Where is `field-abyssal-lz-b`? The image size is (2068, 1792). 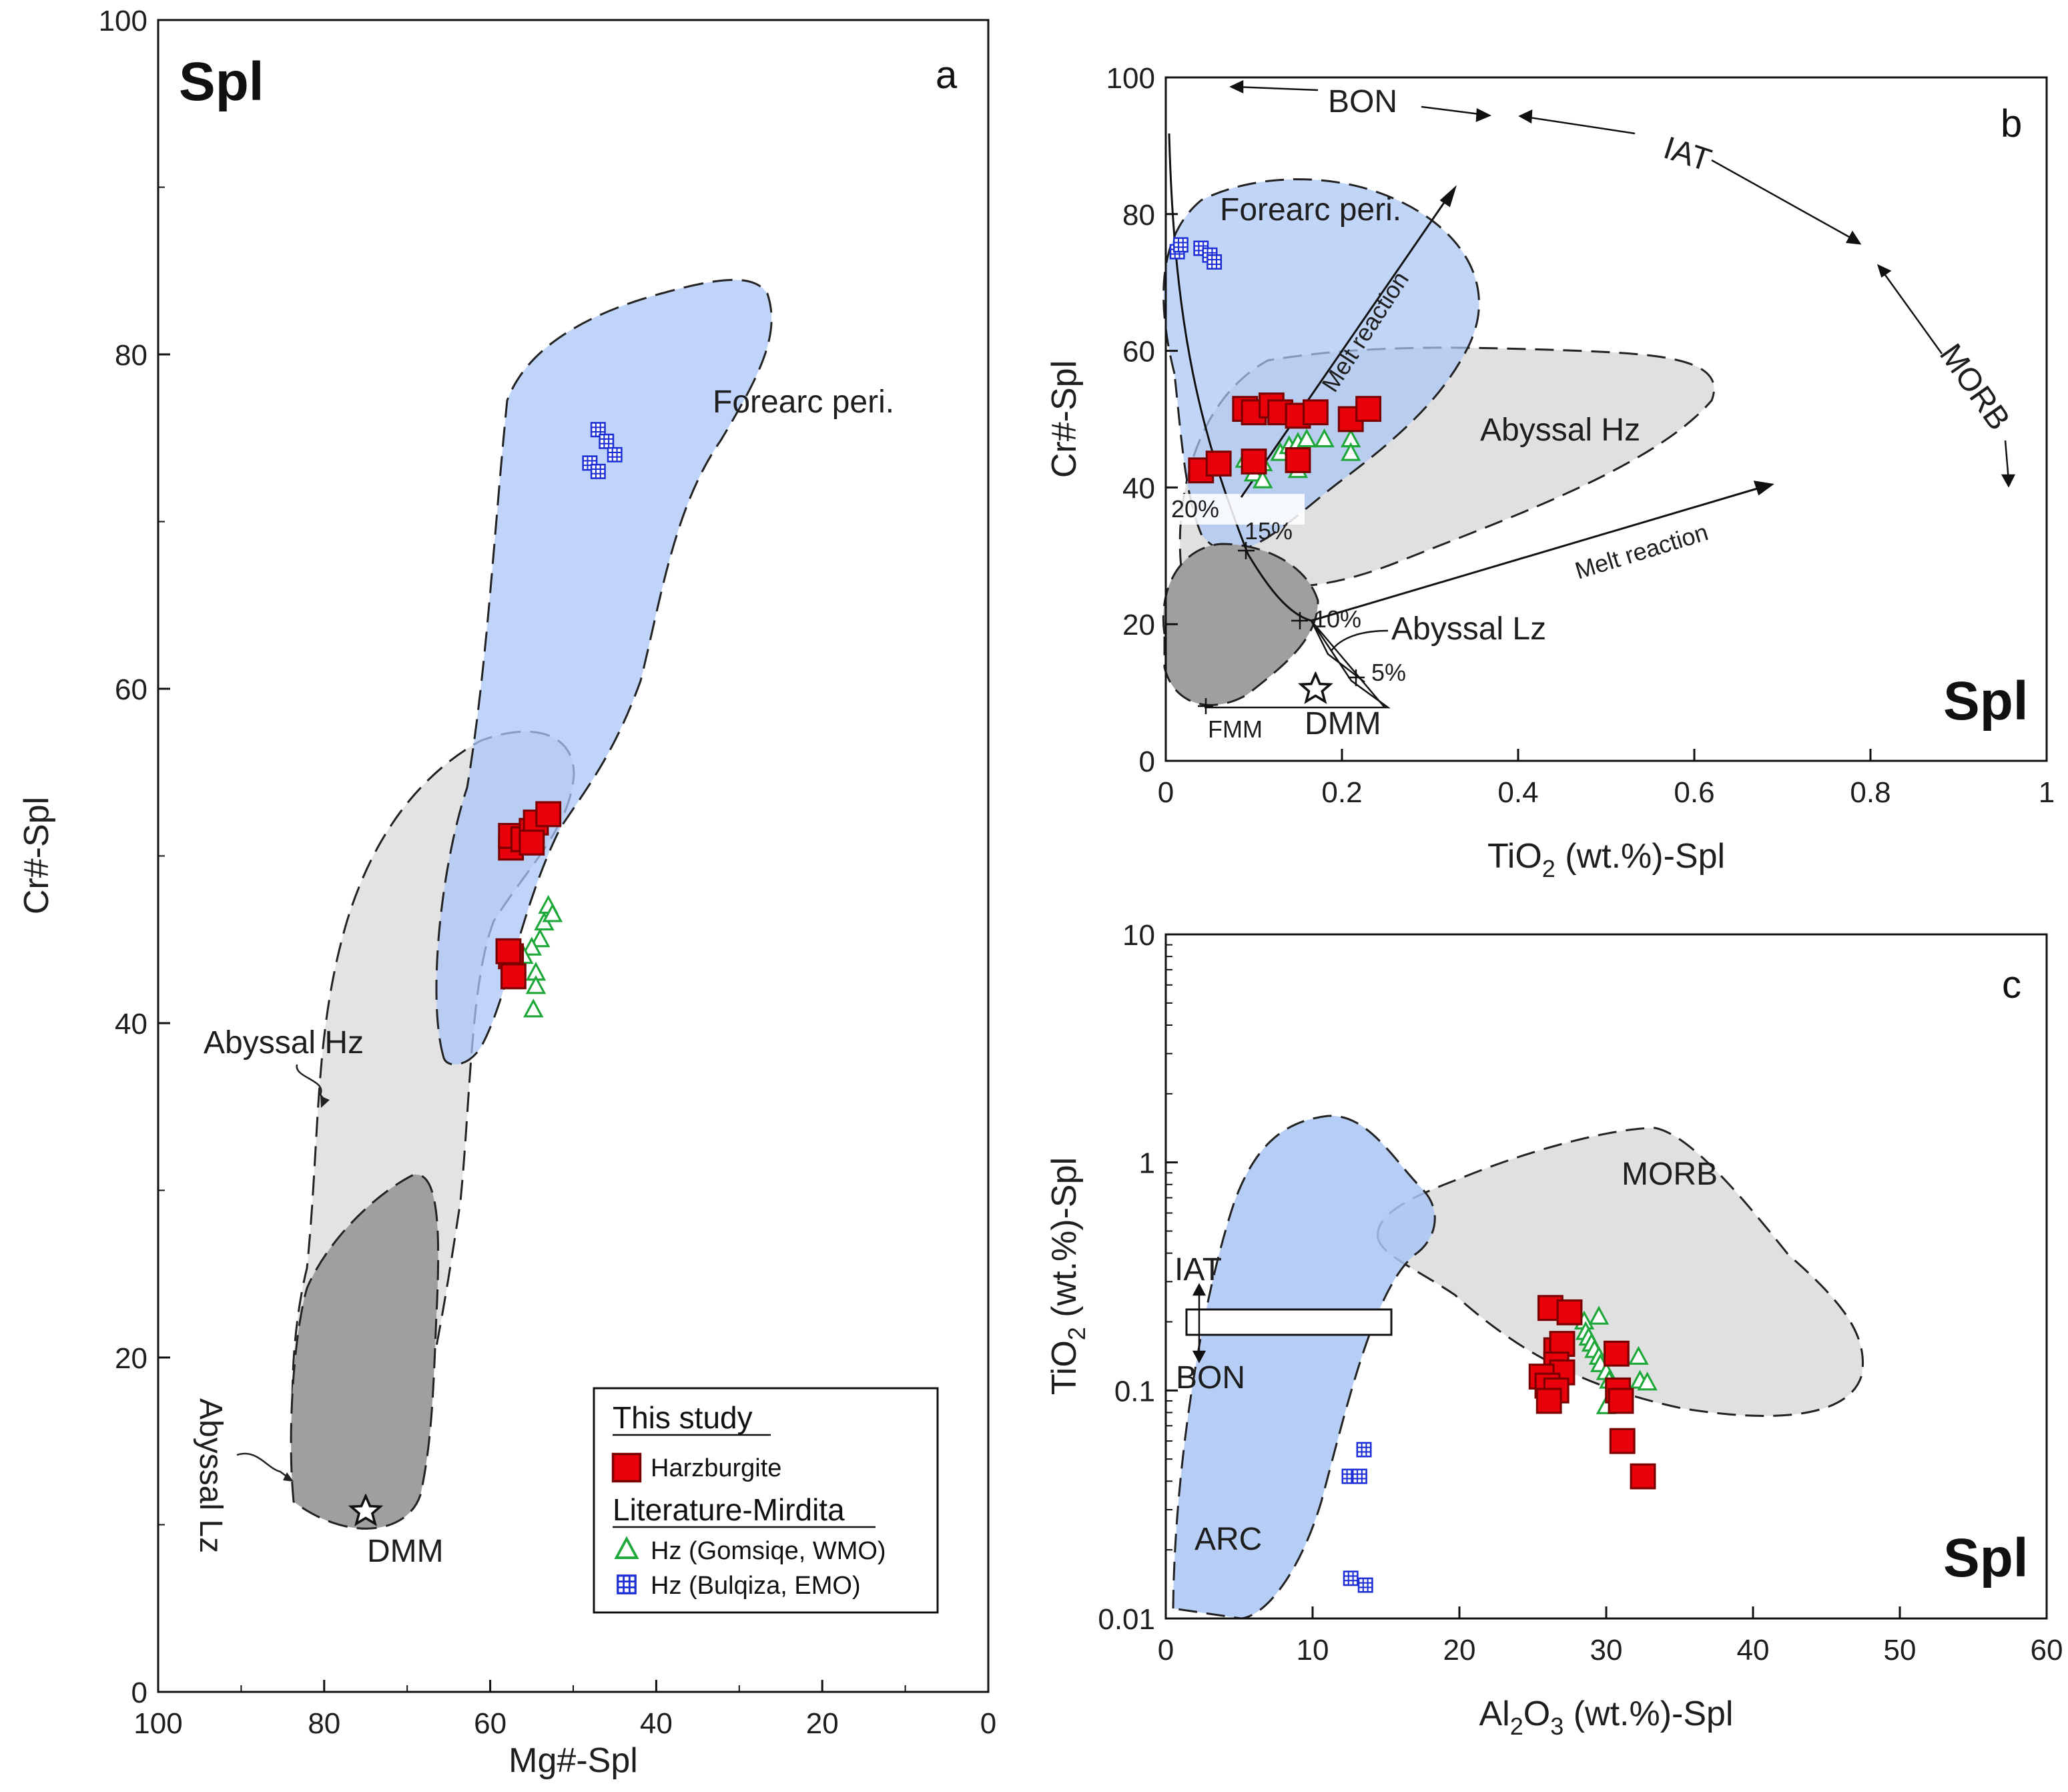
field-abyssal-lz-b is located at coordinates (1240, 624).